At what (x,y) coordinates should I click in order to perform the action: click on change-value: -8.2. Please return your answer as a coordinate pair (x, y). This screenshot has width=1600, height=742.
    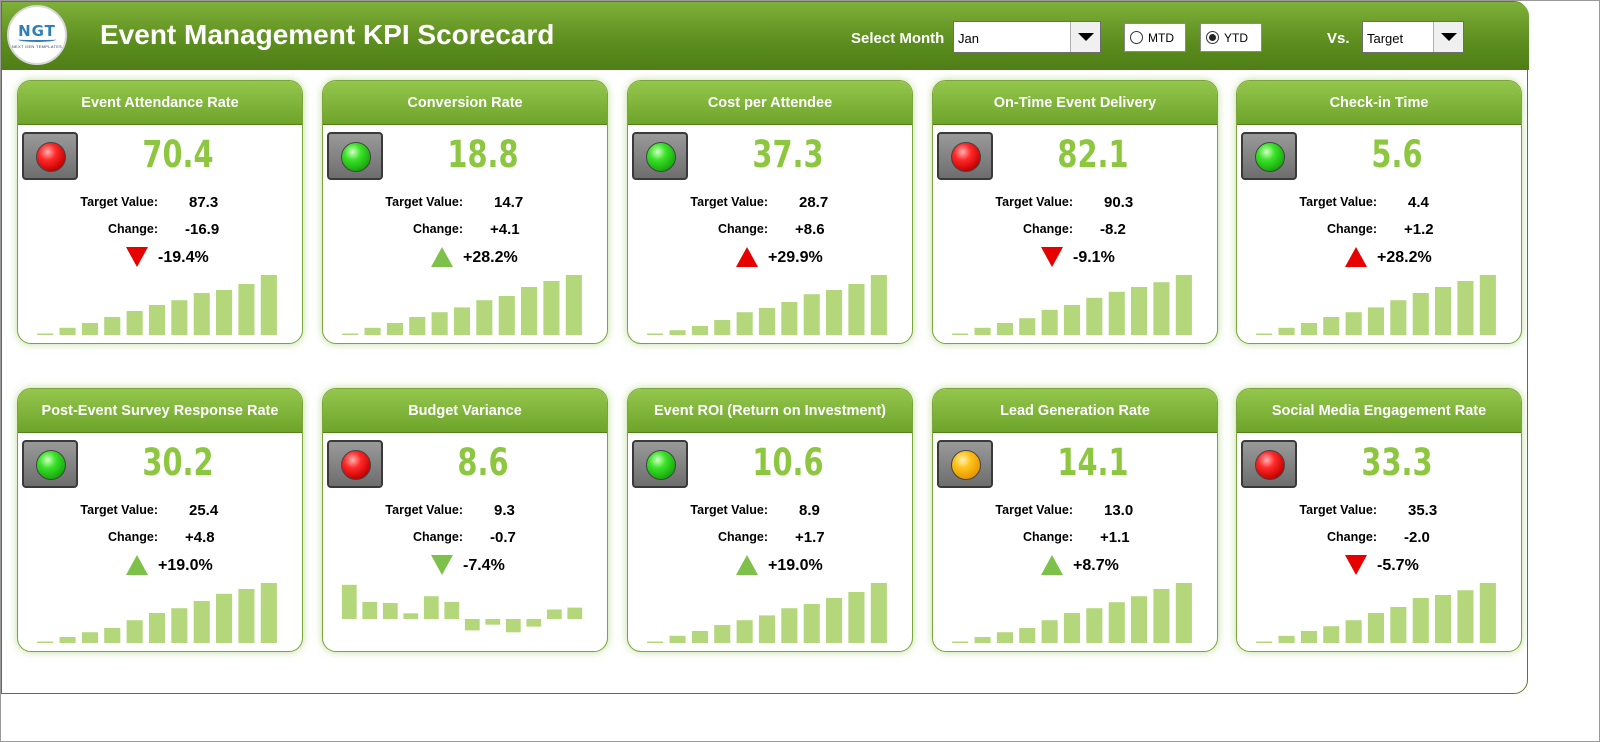
    Looking at the image, I should click on (1113, 229).